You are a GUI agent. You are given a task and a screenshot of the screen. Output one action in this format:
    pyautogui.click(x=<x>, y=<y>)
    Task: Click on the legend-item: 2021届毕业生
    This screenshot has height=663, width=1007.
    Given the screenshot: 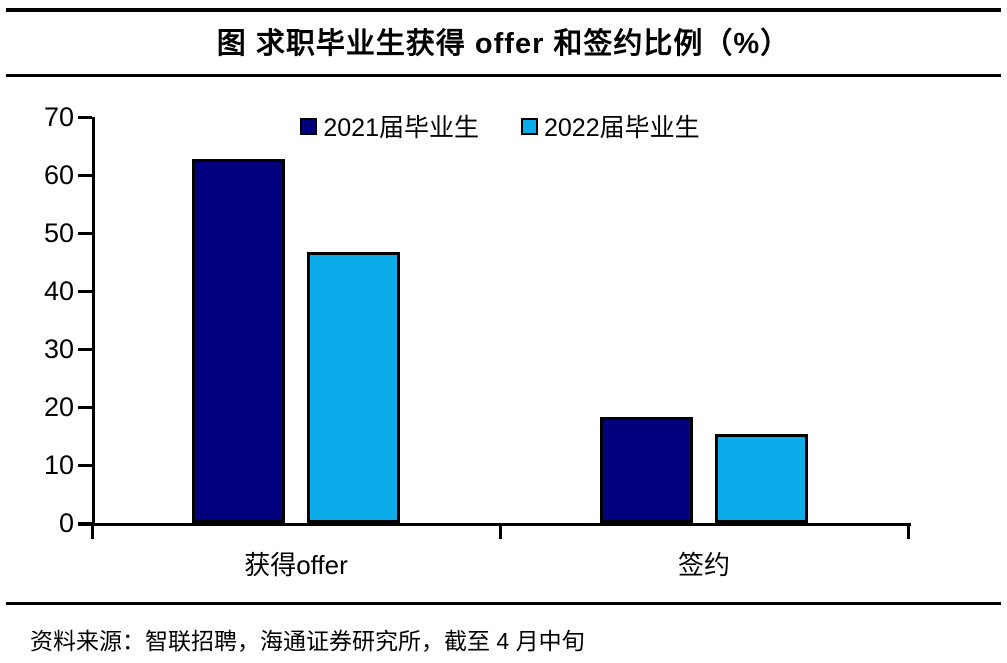 What is the action you would take?
    pyautogui.click(x=389, y=126)
    